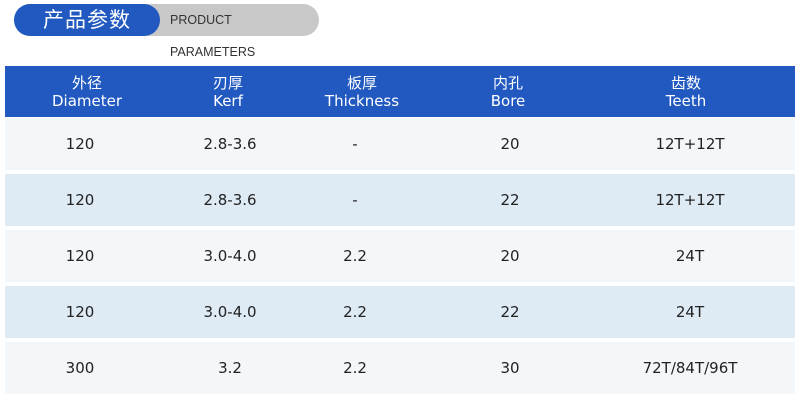  I want to click on column-header-bore: 内孔 Bore, so click(508, 91).